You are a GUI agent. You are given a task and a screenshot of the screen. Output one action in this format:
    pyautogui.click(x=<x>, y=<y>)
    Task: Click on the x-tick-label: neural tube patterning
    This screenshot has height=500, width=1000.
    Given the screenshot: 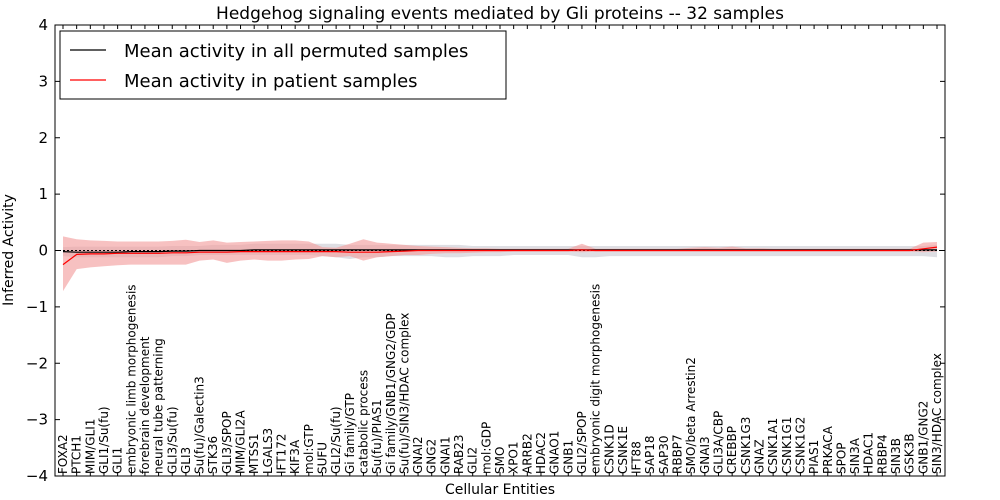 What is the action you would take?
    pyautogui.click(x=159, y=406)
    